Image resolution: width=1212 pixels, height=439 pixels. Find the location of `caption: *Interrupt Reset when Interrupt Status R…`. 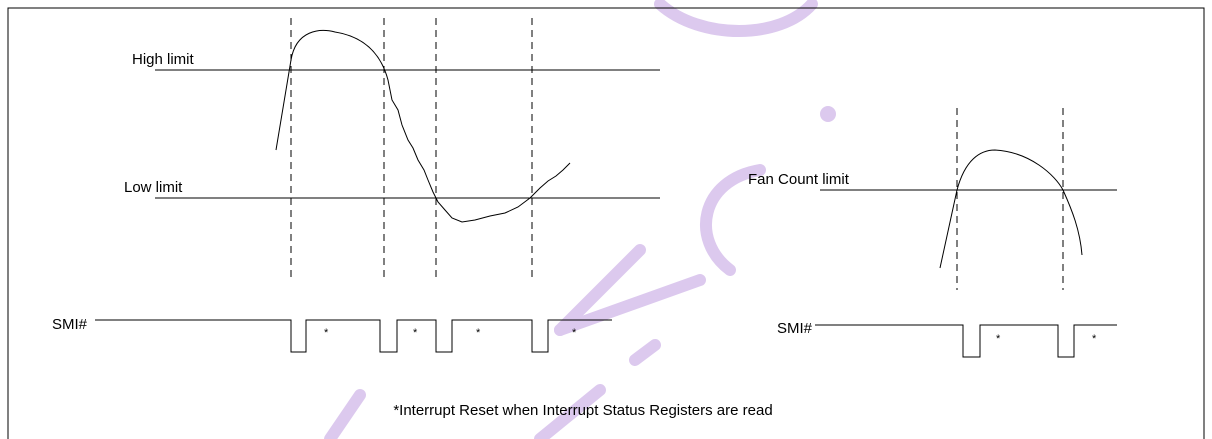

caption: *Interrupt Reset when Interrupt Status R… is located at coordinates (582, 410).